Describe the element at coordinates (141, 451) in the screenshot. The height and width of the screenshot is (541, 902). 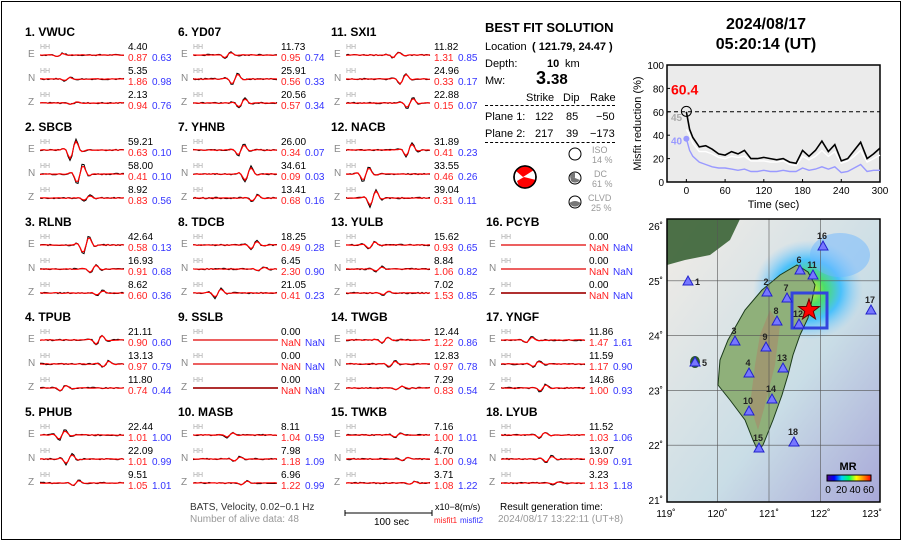
I see `amplitude-value: 22.09` at that location.